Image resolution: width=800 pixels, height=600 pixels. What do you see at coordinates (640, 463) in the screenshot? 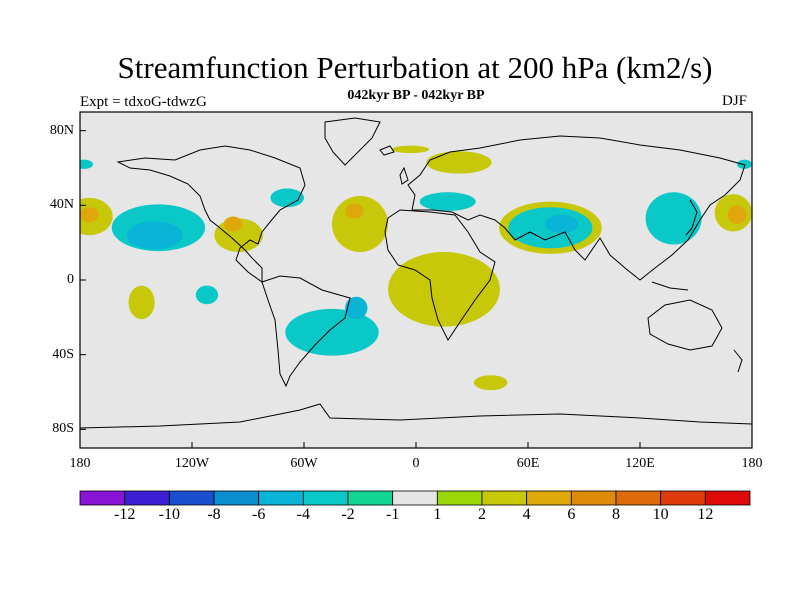
I see `lon-tick-label: 120E` at bounding box center [640, 463].